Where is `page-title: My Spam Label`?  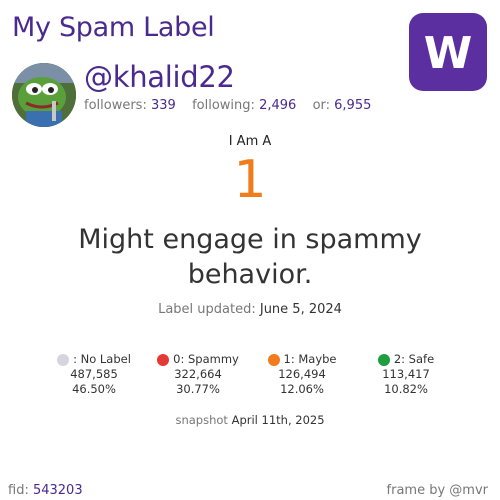
page-title: My Spam Label is located at coordinates (113, 27).